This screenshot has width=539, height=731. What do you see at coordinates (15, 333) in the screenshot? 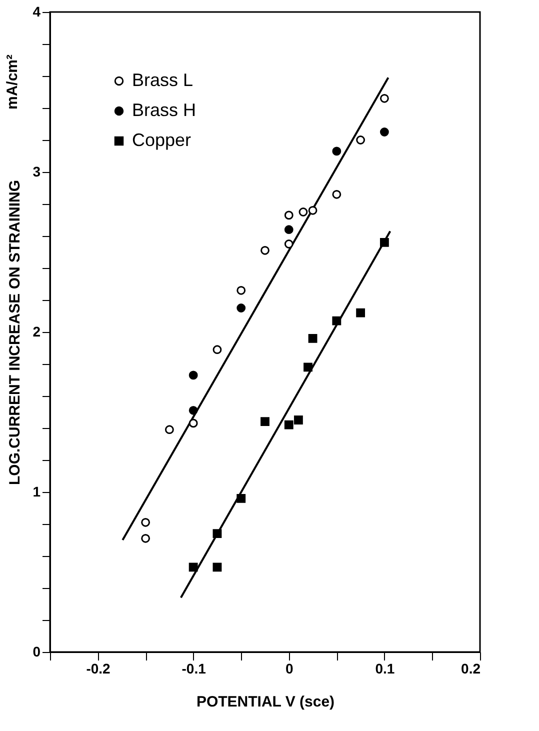
I see `y-axis-title: LOG.CURRENT INCREASE ON STRAINING` at bounding box center [15, 333].